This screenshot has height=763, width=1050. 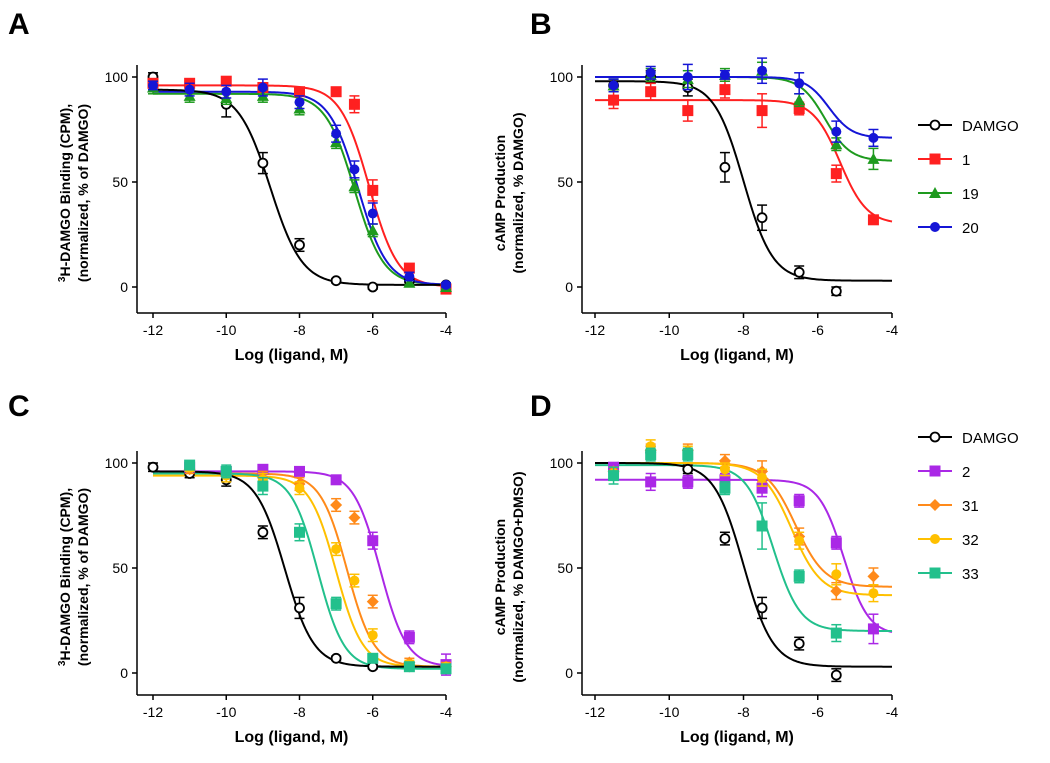 I want to click on y-axis-label-line2: (normalized, % of DAMGO), so click(x=83, y=577).